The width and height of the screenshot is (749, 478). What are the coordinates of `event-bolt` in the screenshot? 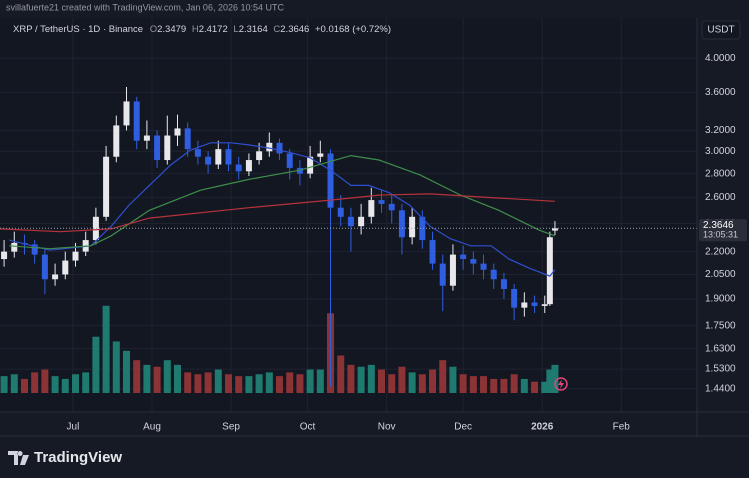 It's located at (561, 384).